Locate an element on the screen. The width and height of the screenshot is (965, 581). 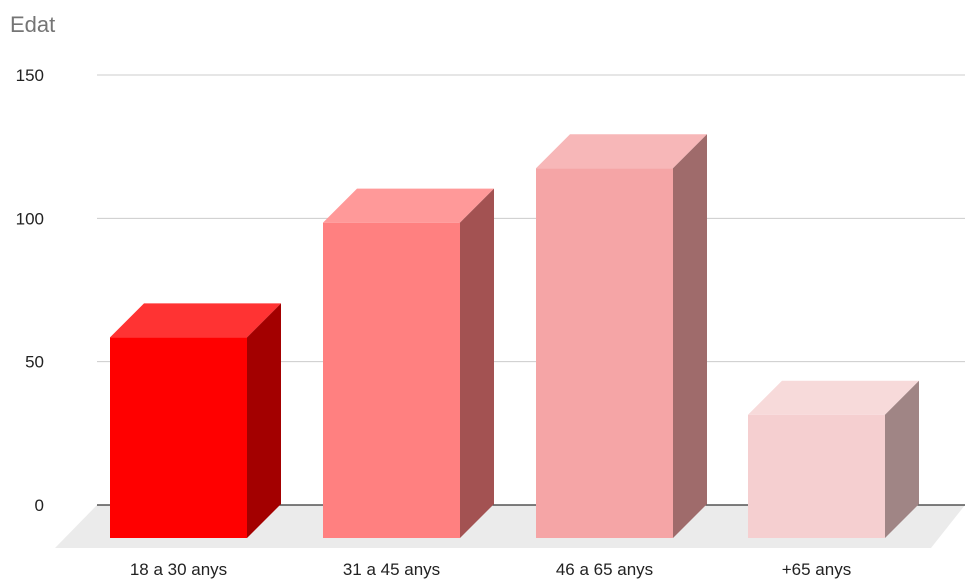
x-tick-label: 46 a 65 anys is located at coordinates (604, 569).